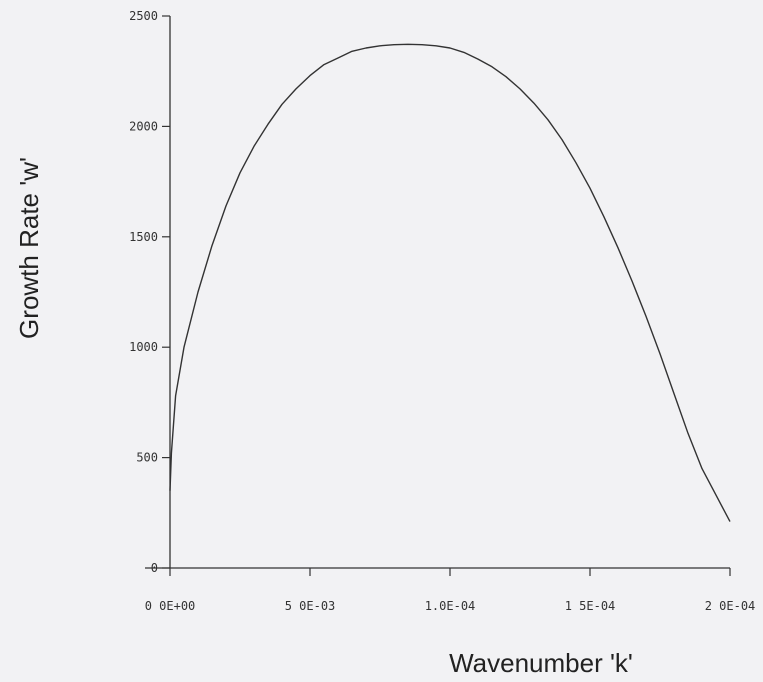  Describe the element at coordinates (143, 347) in the screenshot. I see `y-tick-label: 1000` at that location.